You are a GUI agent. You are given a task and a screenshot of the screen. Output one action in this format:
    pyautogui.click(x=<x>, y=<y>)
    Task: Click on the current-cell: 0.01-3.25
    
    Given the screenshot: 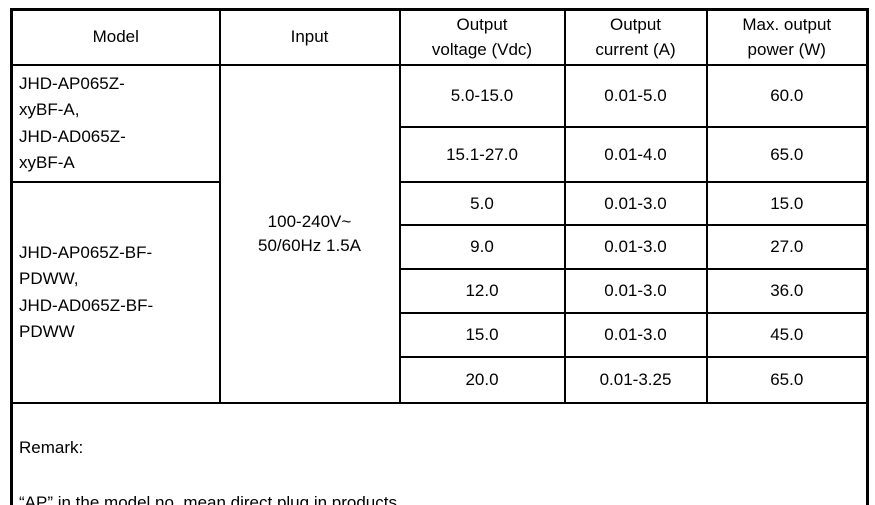 What is the action you would take?
    pyautogui.click(x=635, y=380)
    